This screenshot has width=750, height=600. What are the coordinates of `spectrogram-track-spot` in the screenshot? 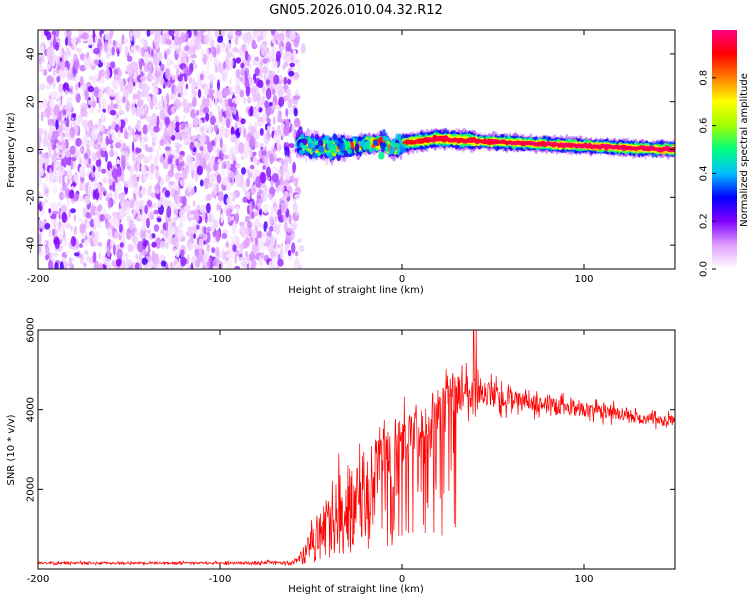 It's located at (349, 151).